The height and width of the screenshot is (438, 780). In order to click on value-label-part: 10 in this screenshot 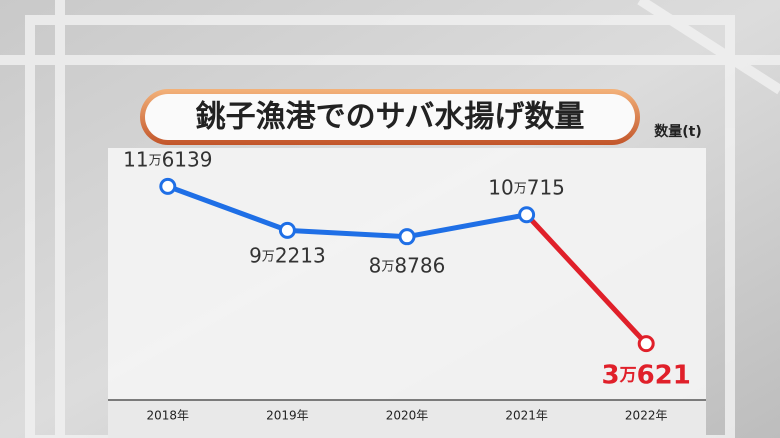, I will do `click(500, 187)`.